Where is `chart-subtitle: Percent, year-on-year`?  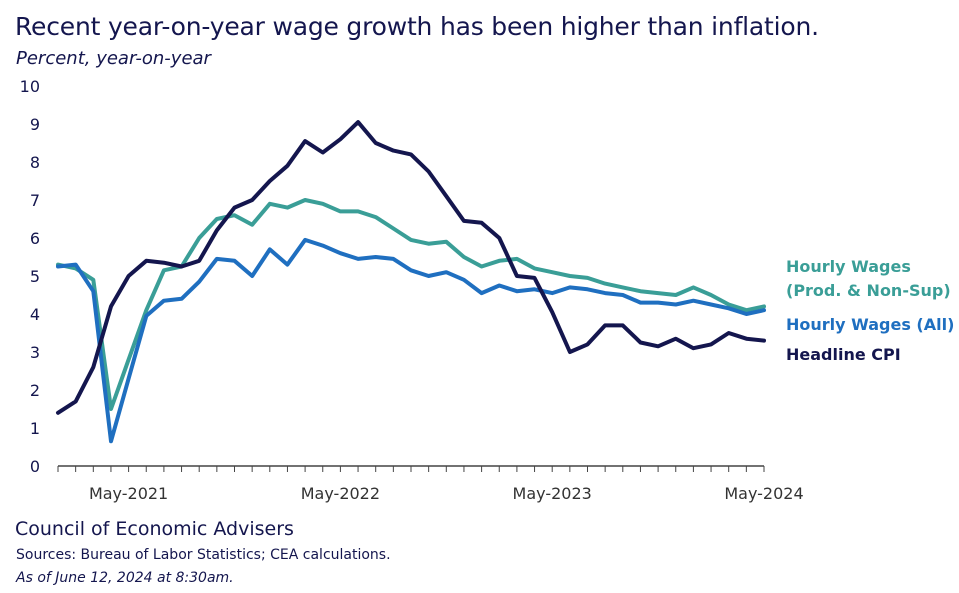
chart-subtitle: Percent, year-on-year is located at coordinates (113, 58).